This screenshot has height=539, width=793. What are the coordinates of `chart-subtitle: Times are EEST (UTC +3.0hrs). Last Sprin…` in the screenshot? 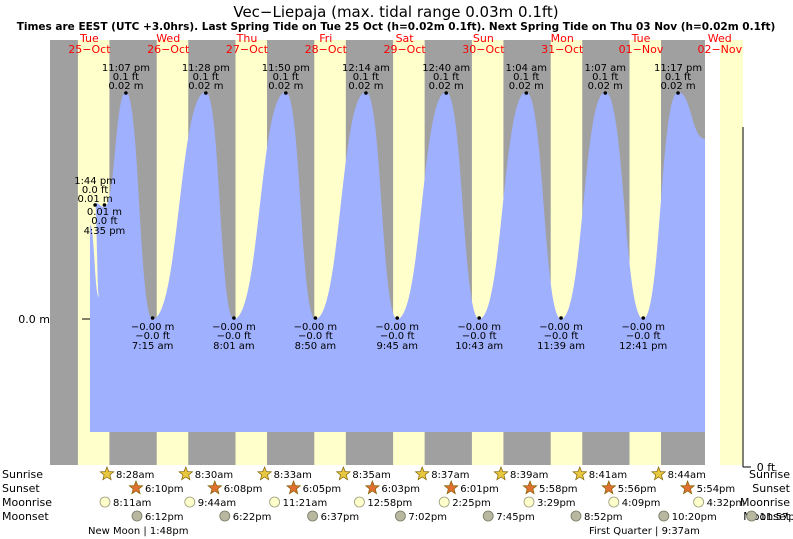 It's located at (396, 27).